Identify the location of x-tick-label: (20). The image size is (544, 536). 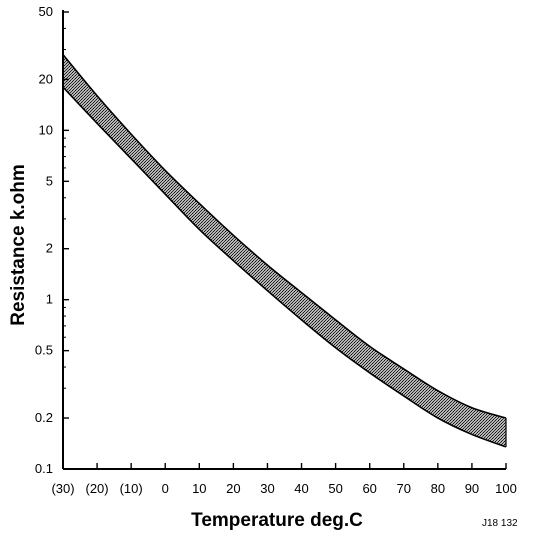
(97, 488).